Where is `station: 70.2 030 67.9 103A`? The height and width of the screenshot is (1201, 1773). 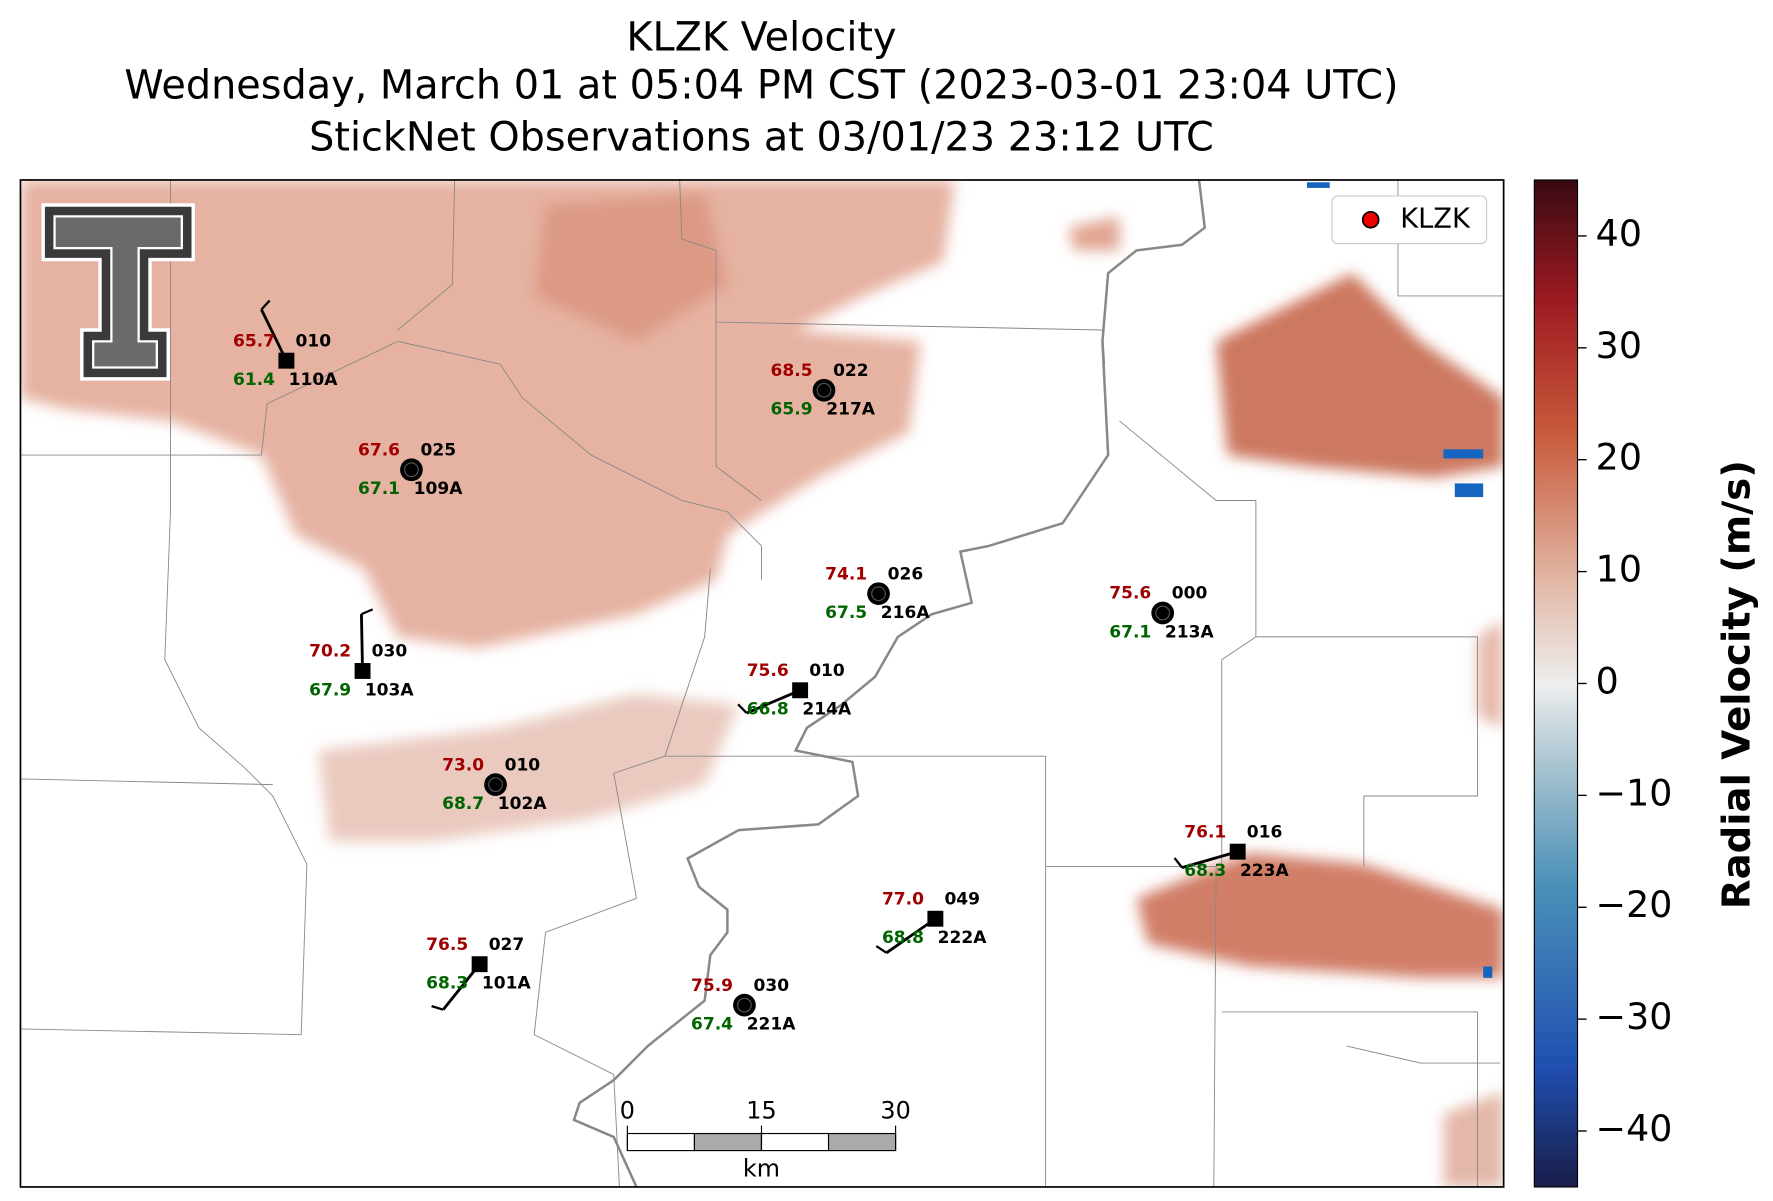
station: 70.2 030 67.9 103A is located at coordinates (362, 654).